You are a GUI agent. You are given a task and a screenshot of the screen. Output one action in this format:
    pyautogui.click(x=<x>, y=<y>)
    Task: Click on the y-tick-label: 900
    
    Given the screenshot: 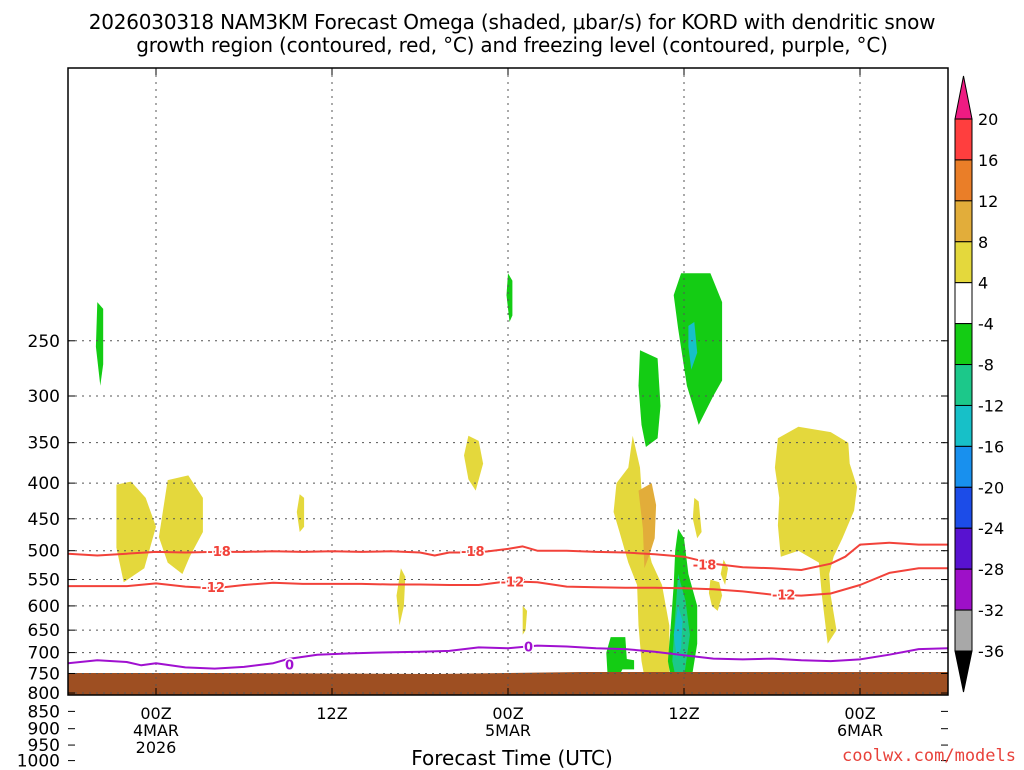 What is the action you would take?
    pyautogui.click(x=44, y=730)
    